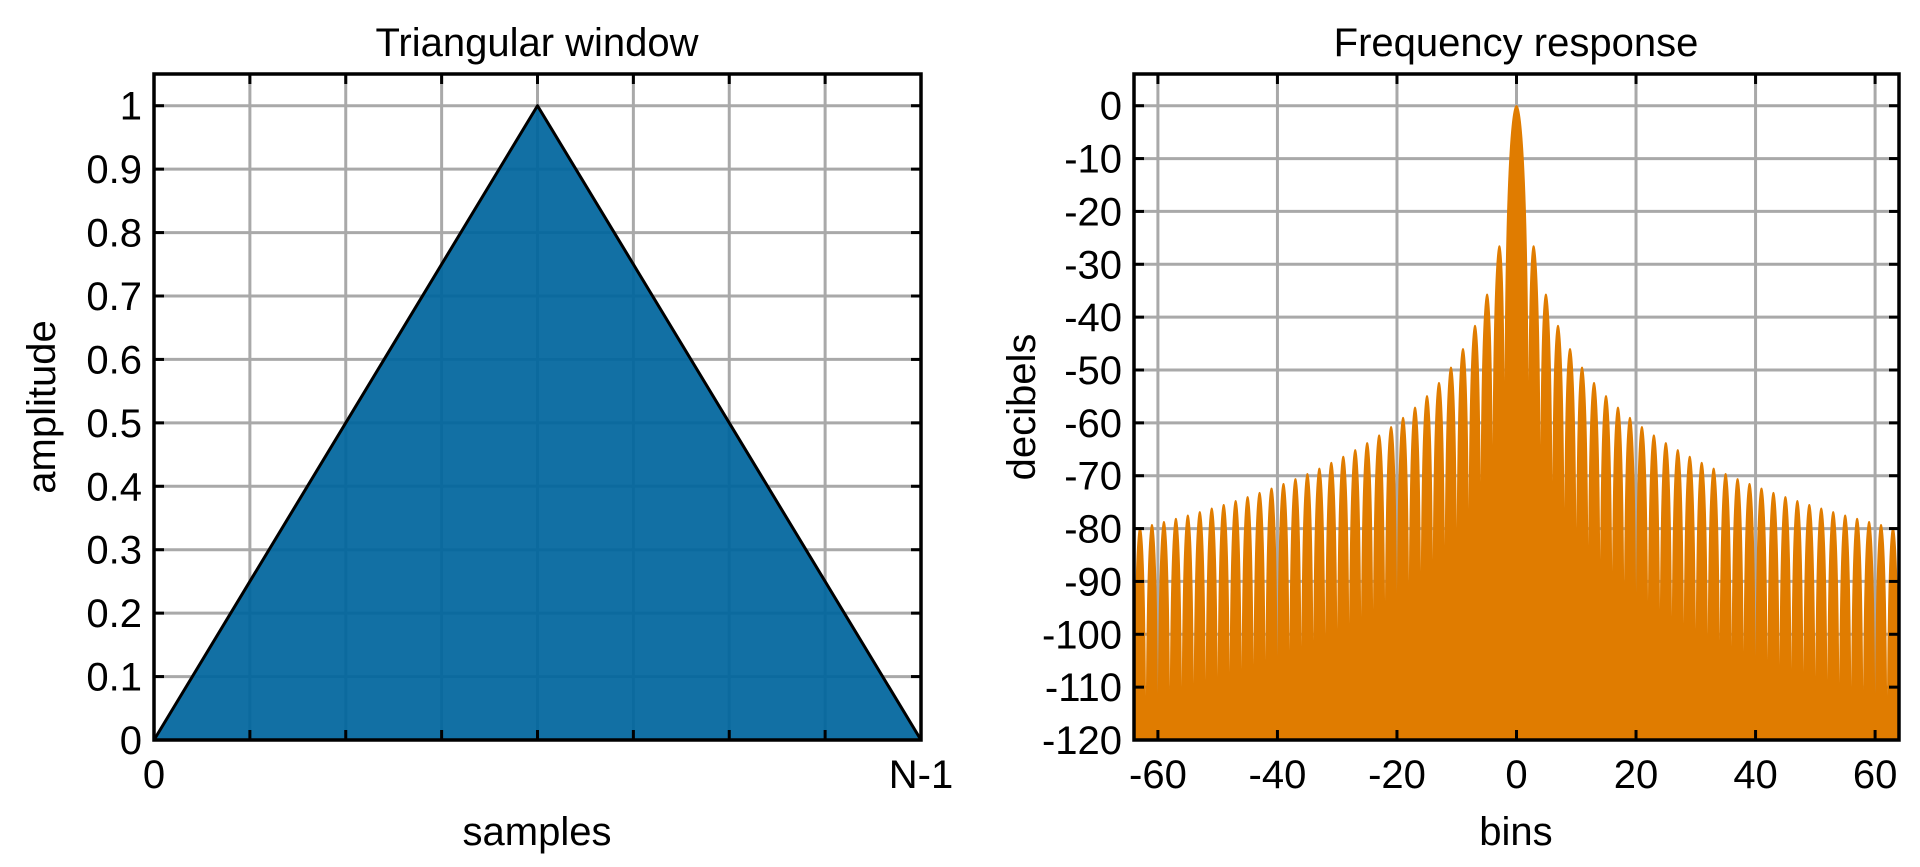 This screenshot has width=1920, height=867. I want to click on x-tick-label: 60, so click(1875, 775).